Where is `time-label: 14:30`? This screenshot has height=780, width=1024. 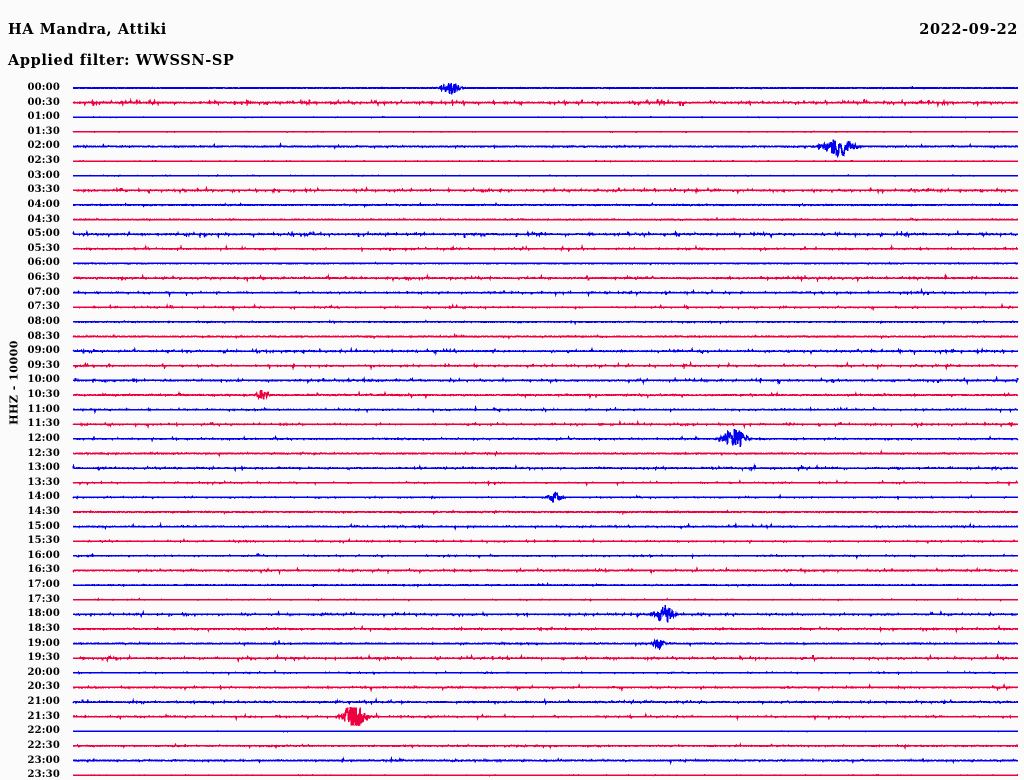 time-label: 14:30 is located at coordinates (43, 511).